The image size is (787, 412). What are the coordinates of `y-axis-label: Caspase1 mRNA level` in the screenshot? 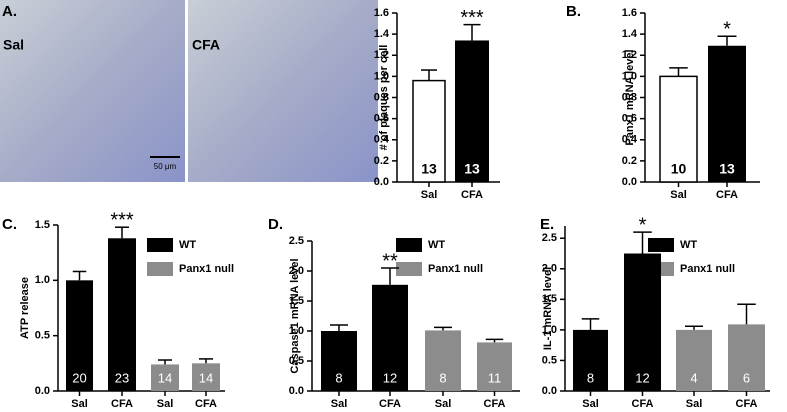 It's located at (295, 315).